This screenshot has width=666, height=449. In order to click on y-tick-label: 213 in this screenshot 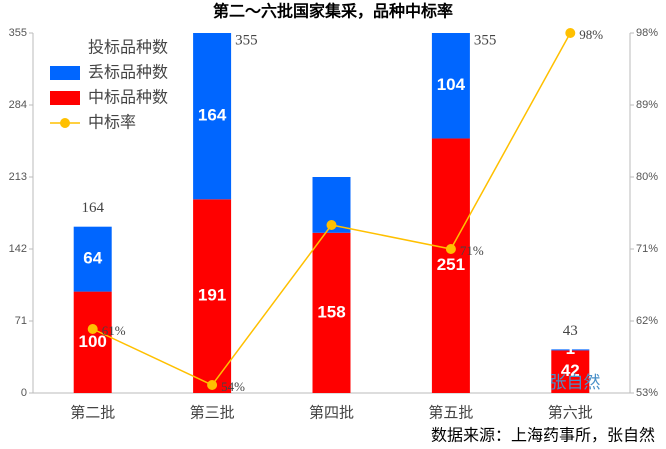, I will do `click(18, 177)`.